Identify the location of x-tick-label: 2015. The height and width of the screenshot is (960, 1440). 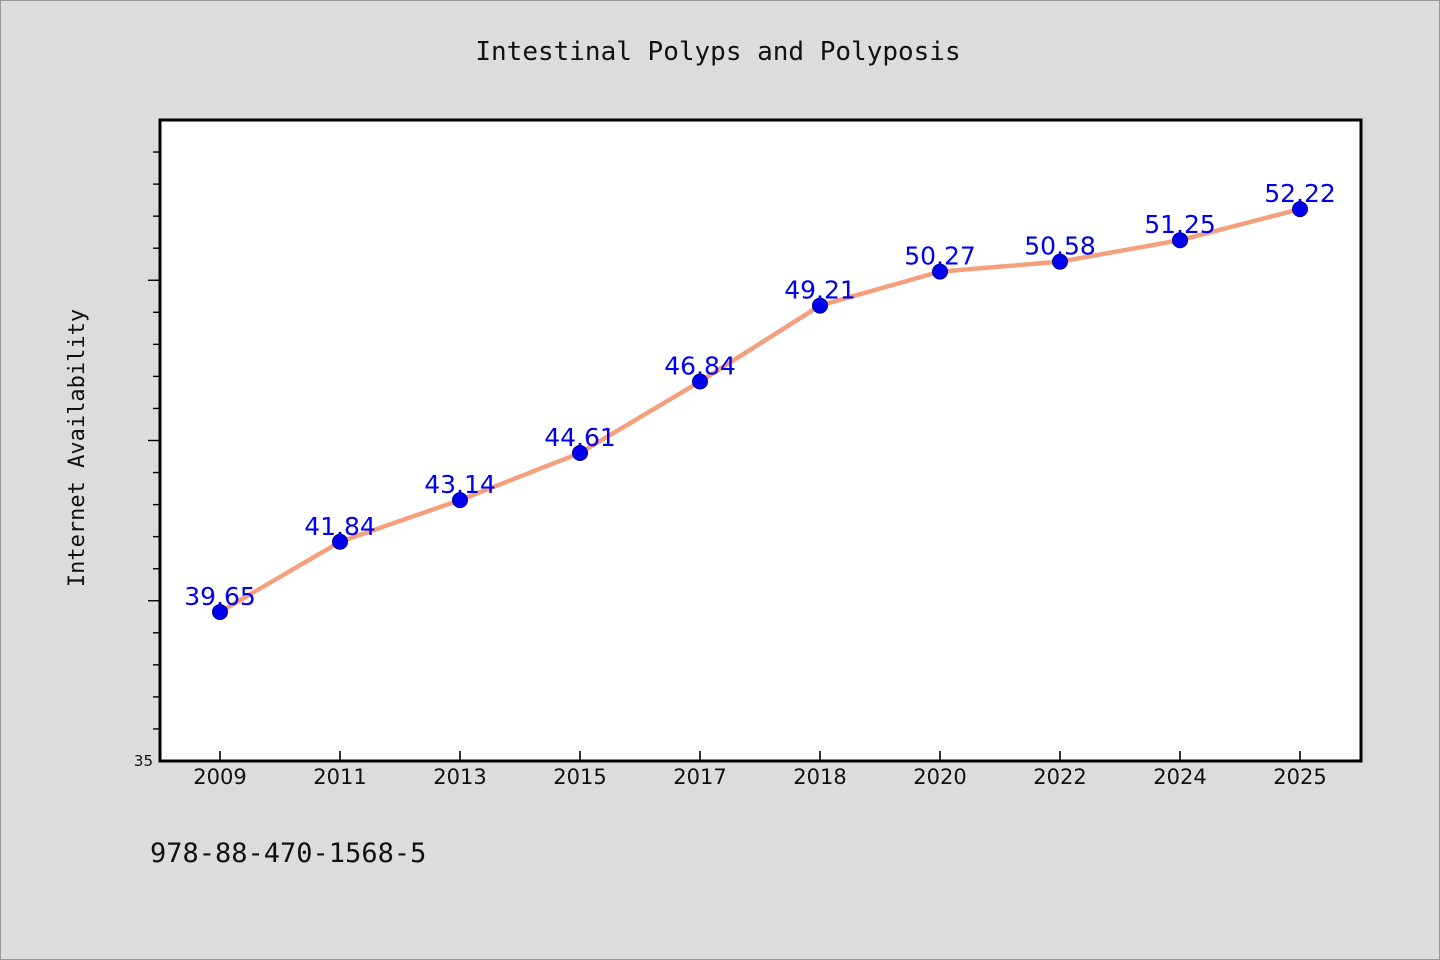
(579, 777).